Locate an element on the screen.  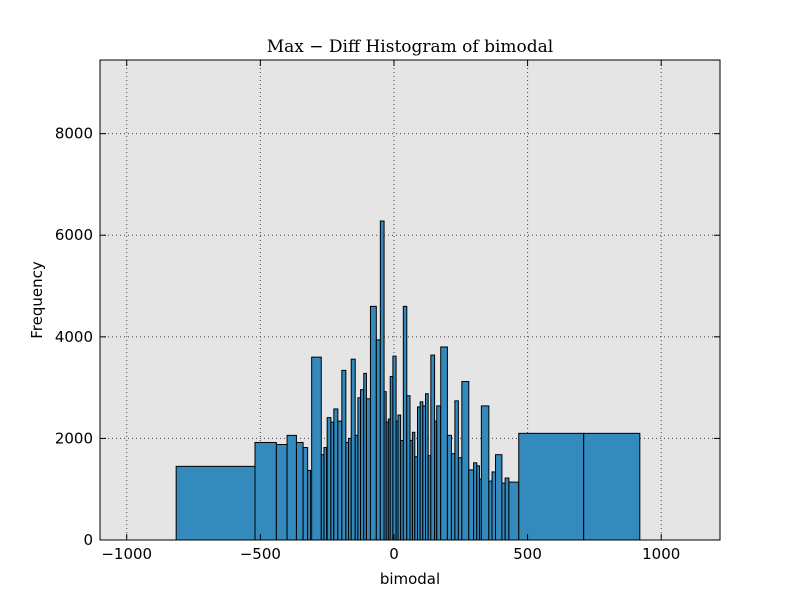
y-axis-label: Frequency is located at coordinates (37, 300).